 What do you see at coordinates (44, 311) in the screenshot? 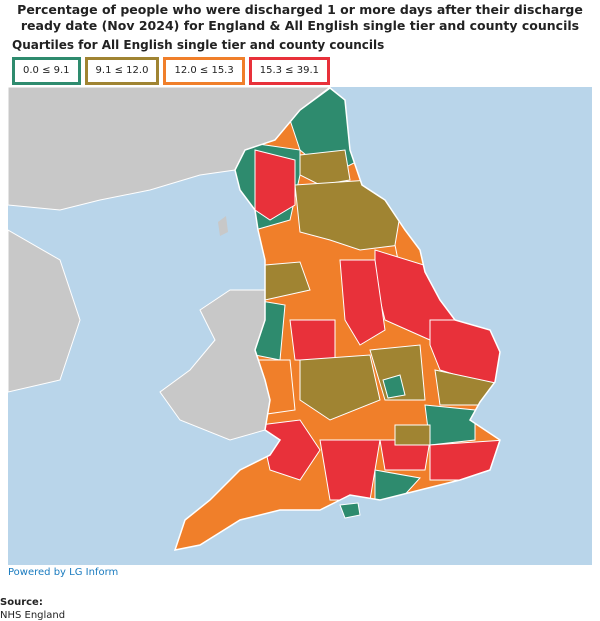
I see `ireland` at bounding box center [44, 311].